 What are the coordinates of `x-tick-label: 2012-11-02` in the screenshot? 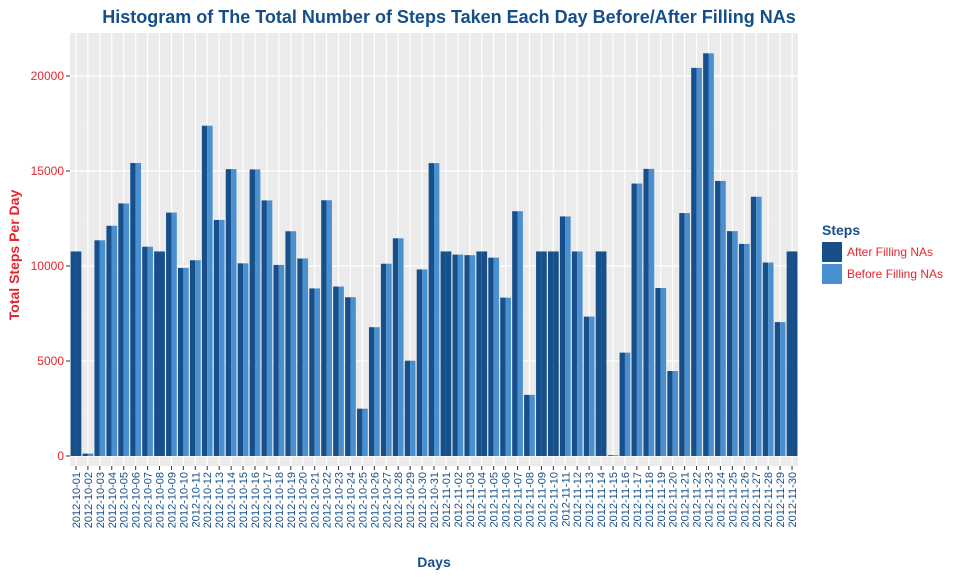 It's located at (459, 499).